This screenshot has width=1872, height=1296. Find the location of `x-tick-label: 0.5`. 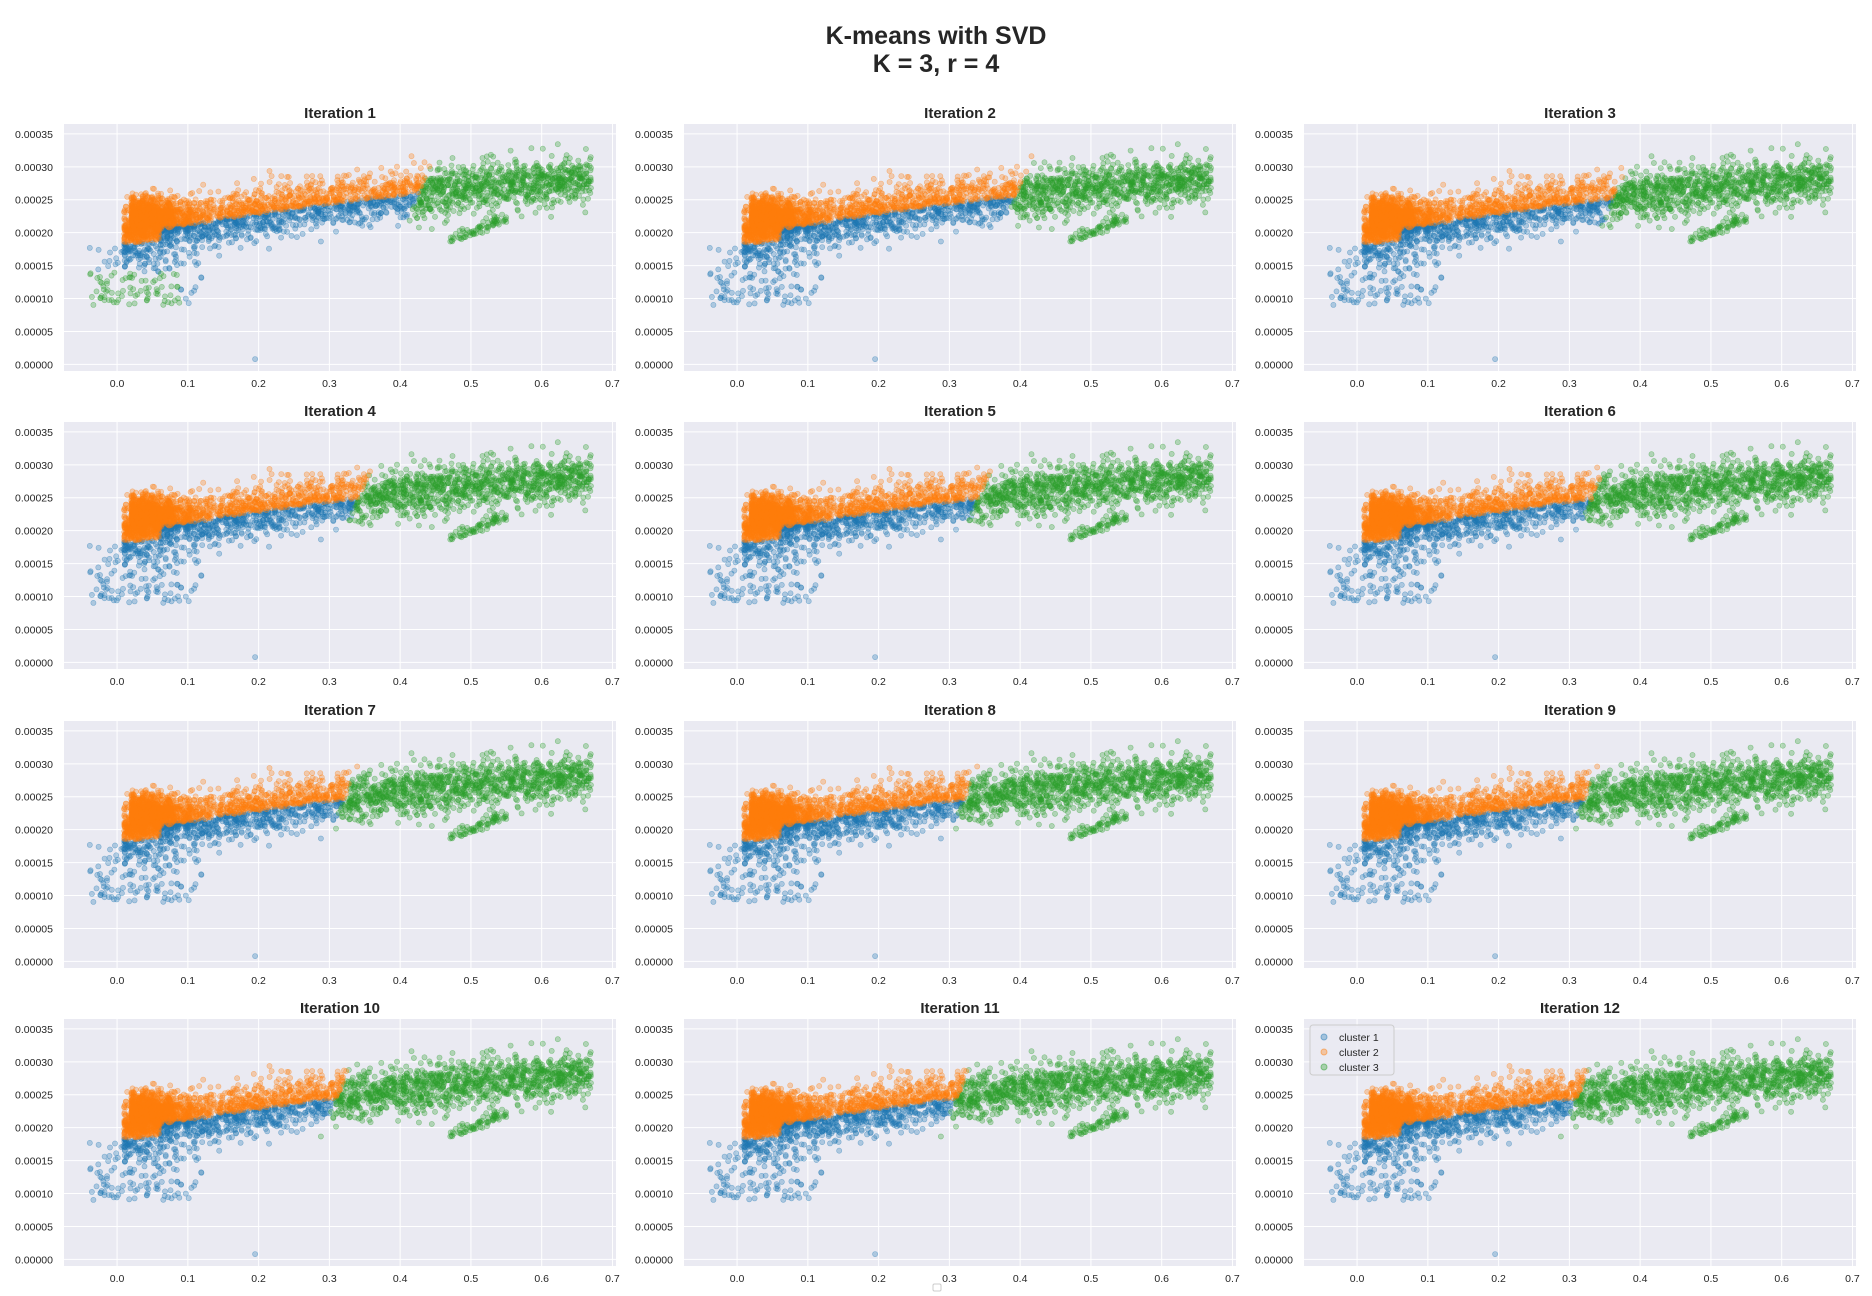

x-tick-label: 0.5 is located at coordinates (471, 384).